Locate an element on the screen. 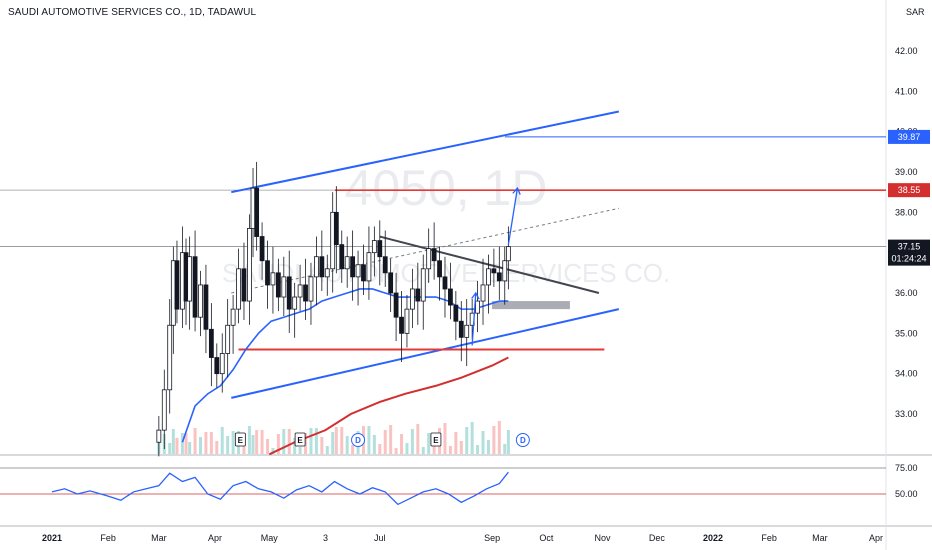  resistance-price-tag: 38.55 is located at coordinates (909, 190).